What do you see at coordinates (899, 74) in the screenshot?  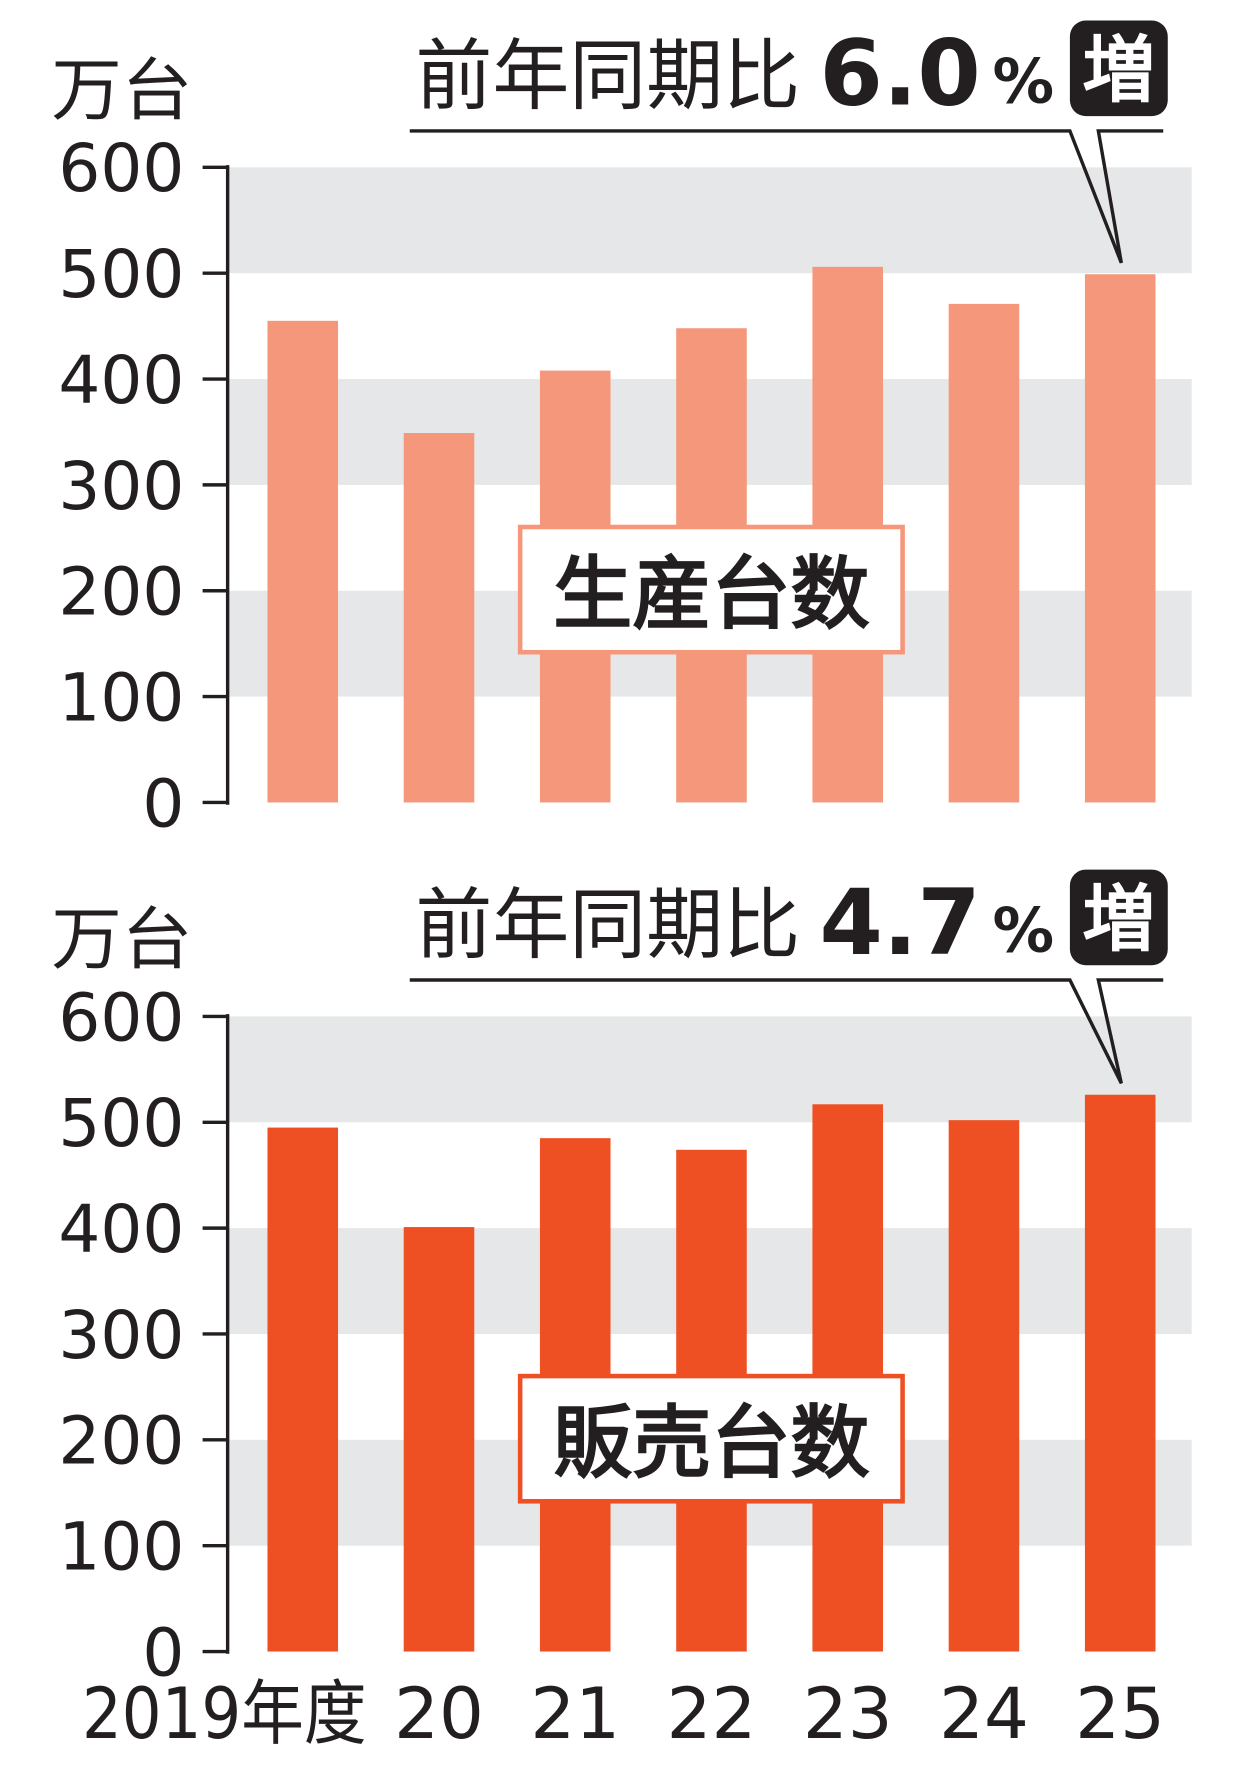 I see `annotation-value: 6.0` at bounding box center [899, 74].